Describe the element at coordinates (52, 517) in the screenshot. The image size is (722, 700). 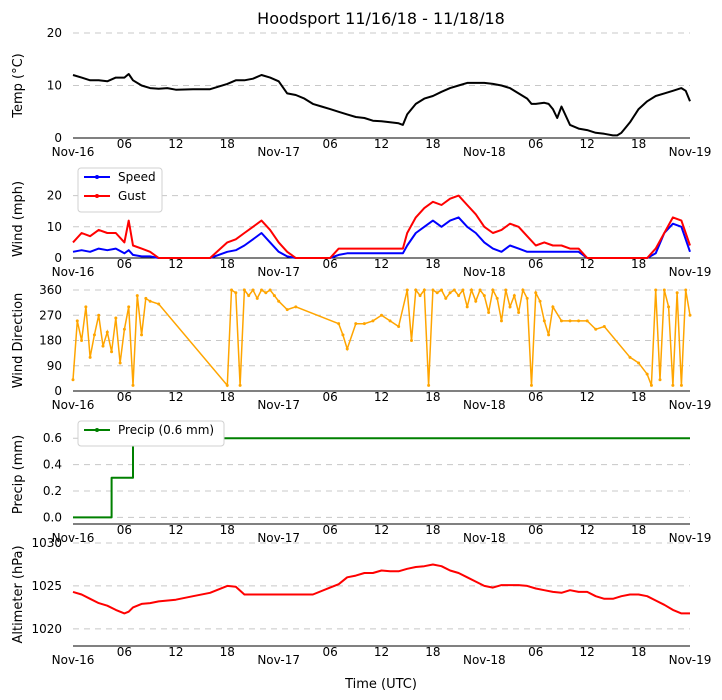
I see `y-tick-label: 0.0` at that location.